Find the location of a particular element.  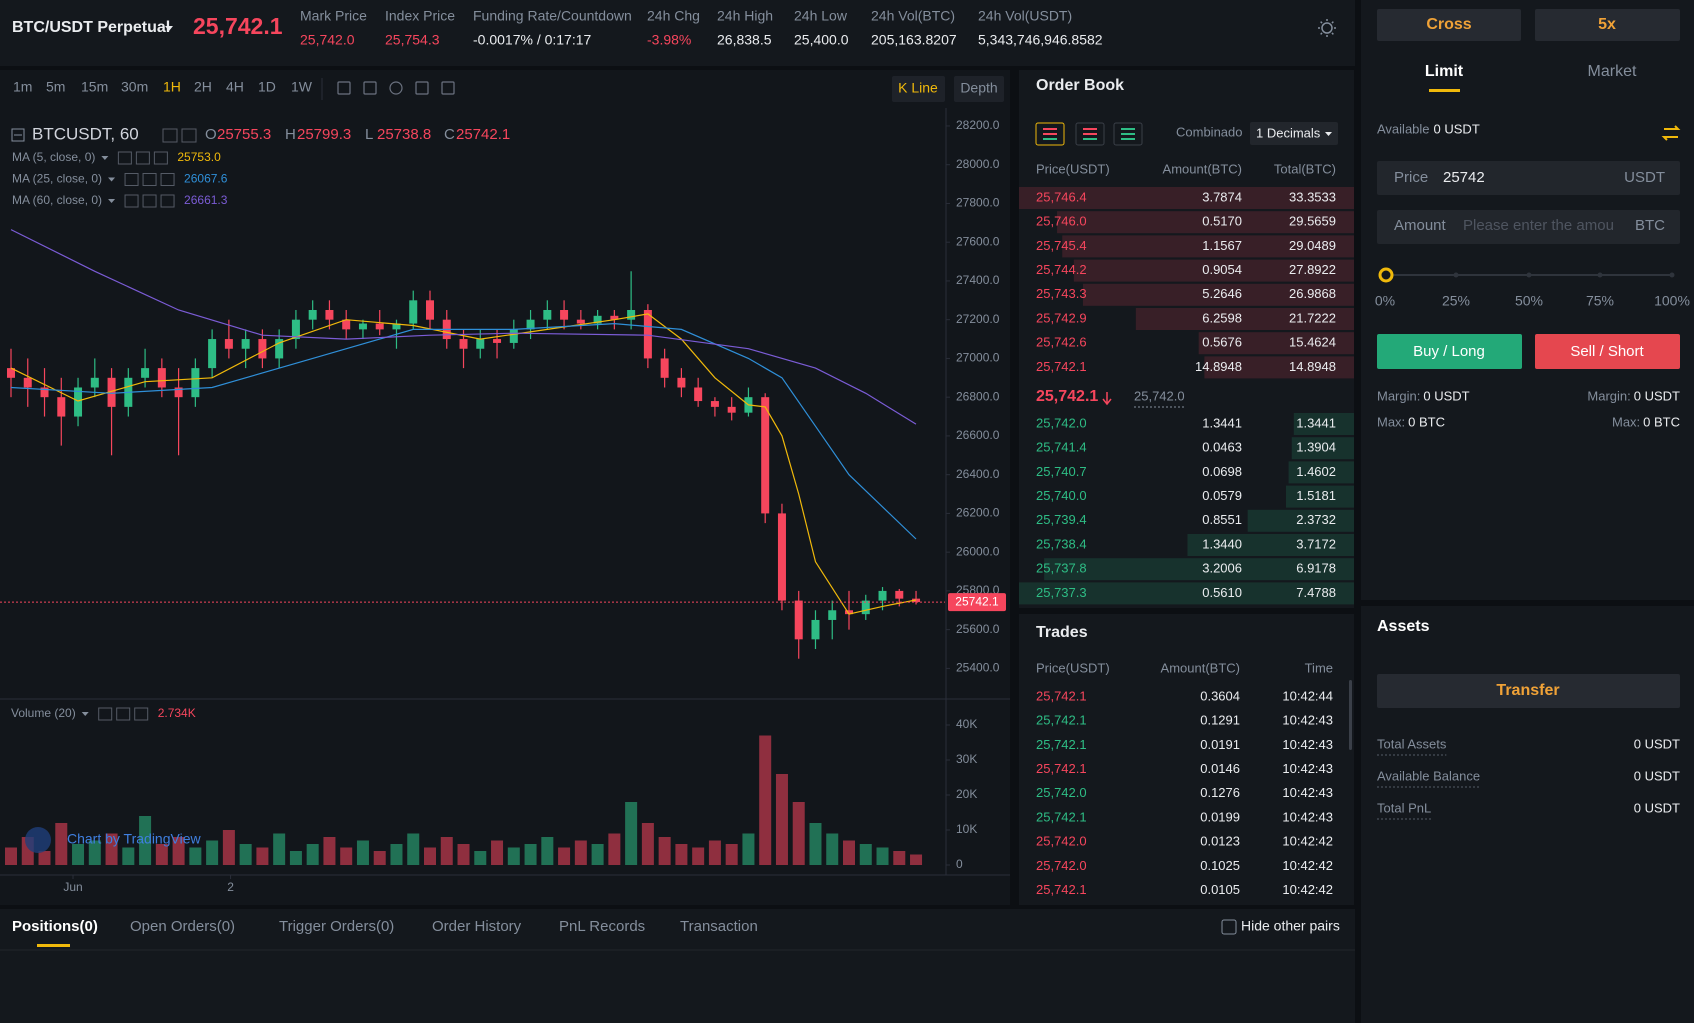

slider-mark: 0% is located at coordinates (1385, 301).